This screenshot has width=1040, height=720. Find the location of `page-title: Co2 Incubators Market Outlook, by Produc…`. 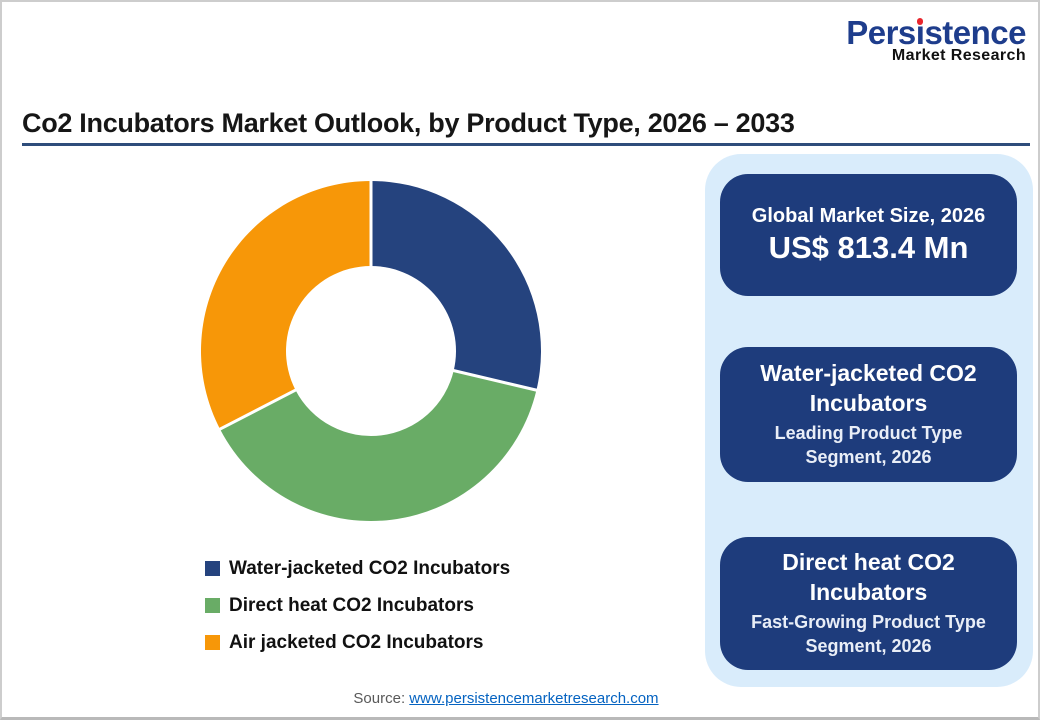

page-title: Co2 Incubators Market Outlook, by Produc… is located at coordinates (408, 123).